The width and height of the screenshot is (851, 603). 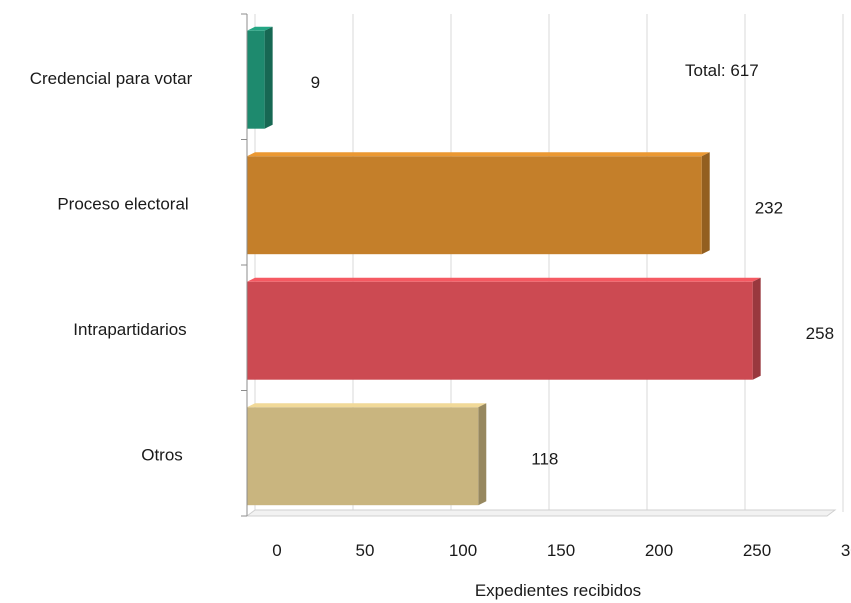 I want to click on x-tick-label: 0, so click(x=276, y=550).